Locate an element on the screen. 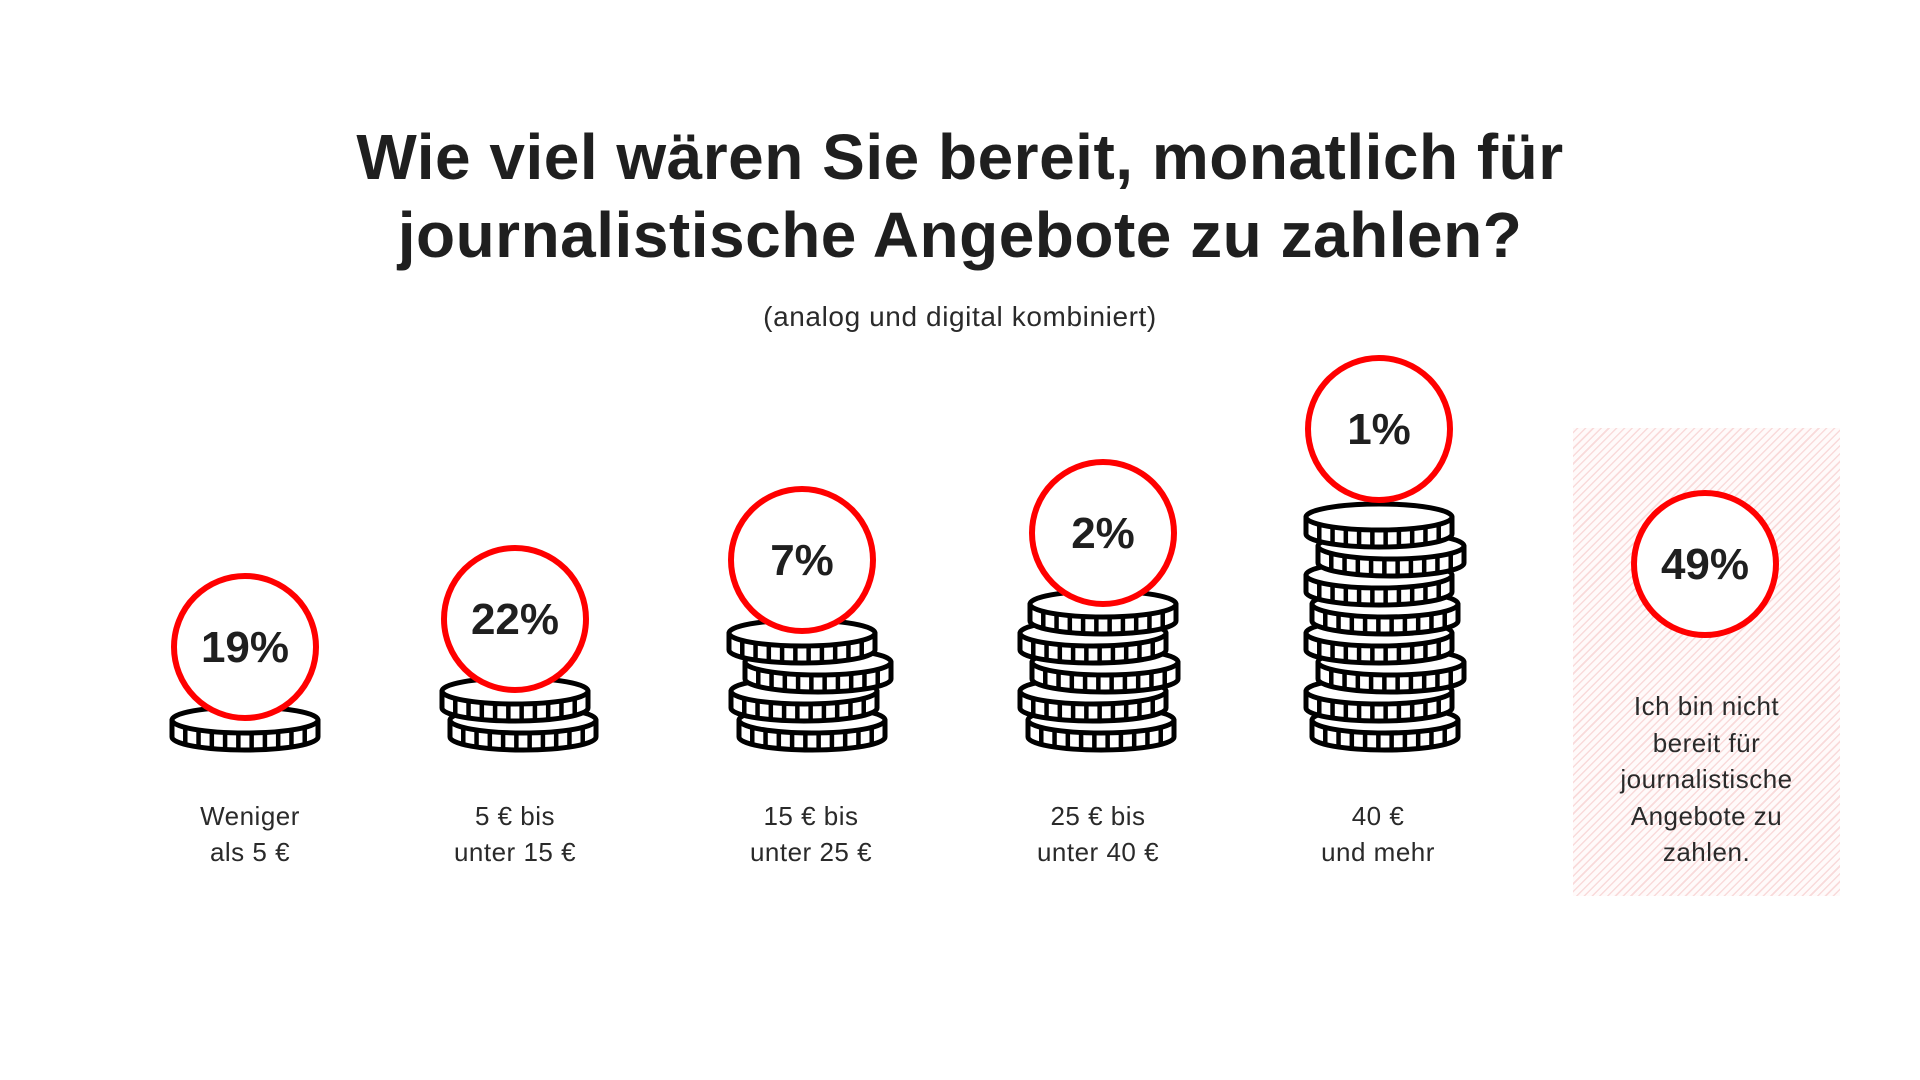 This screenshot has height=1080, width=1920. category-label-line: unter 40 € is located at coordinates (1098, 852).